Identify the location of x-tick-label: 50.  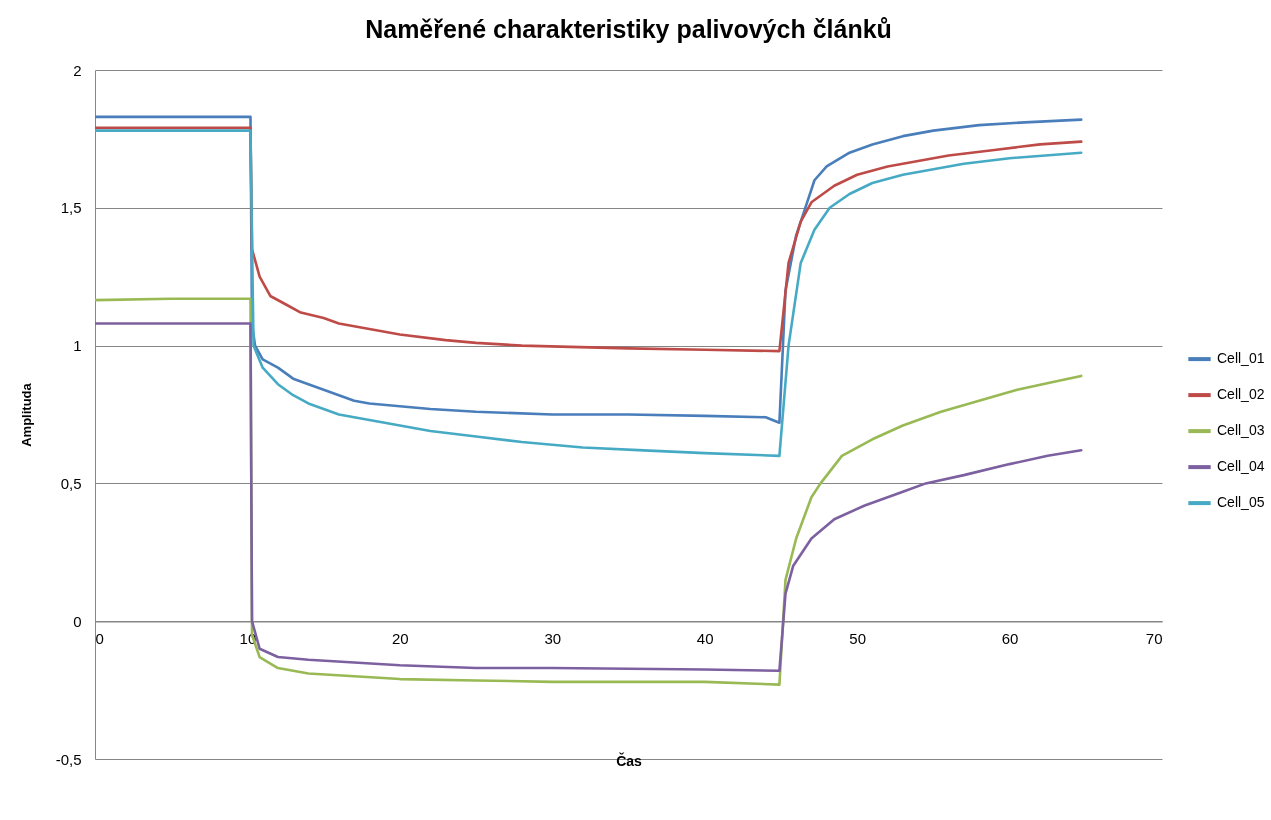
(857, 638).